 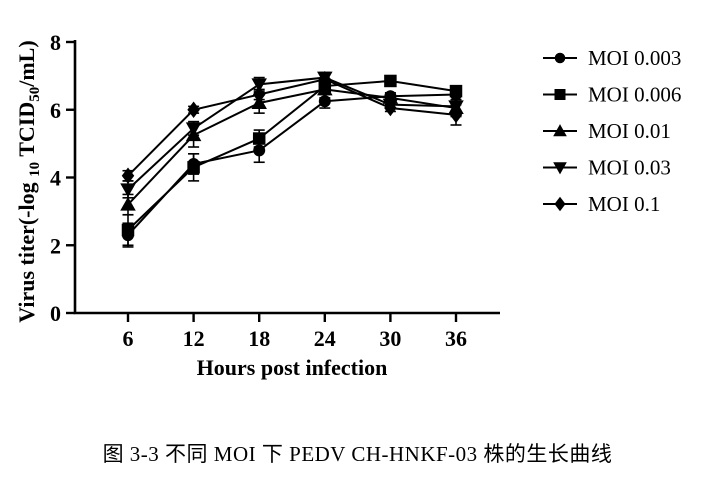 I want to click on legend-item-moi-0-1: MOI 0.1, so click(x=601, y=204).